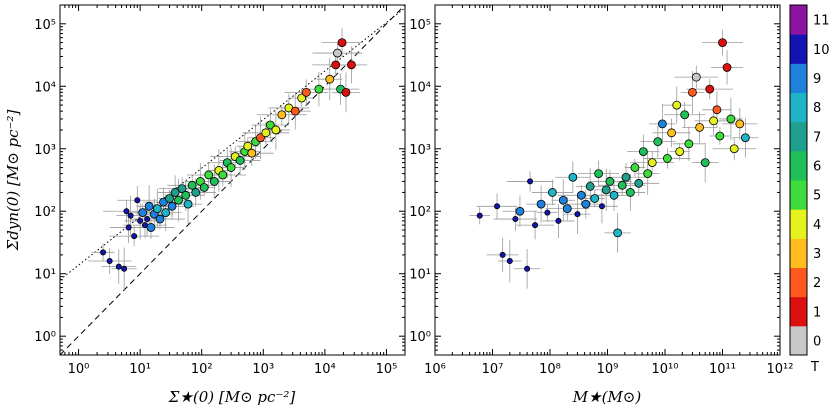 Image resolution: width=830 pixels, height=415 pixels. I want to click on x-tick-label: 10¹, so click(140, 369).